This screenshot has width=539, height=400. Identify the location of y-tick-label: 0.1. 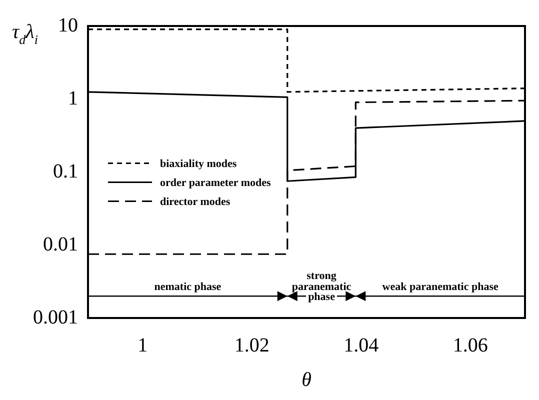
(65, 171).